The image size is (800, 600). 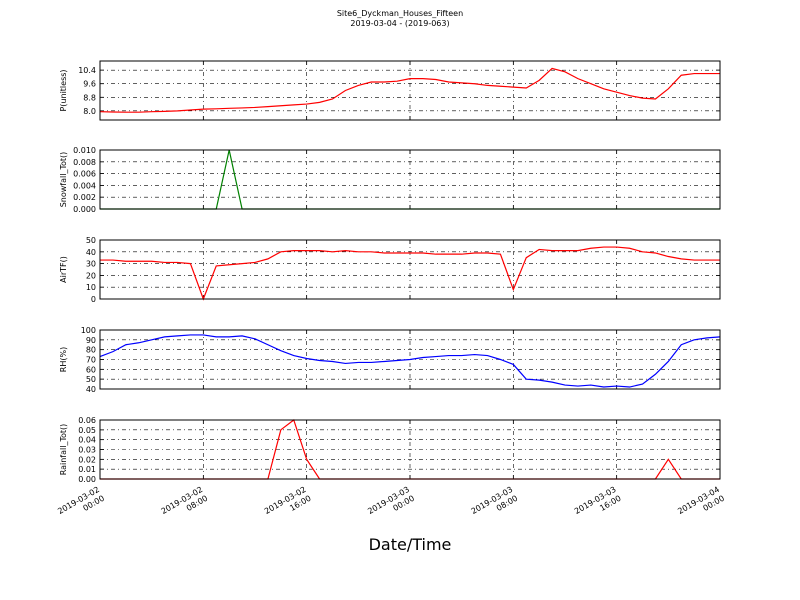 What do you see at coordinates (84, 209) in the screenshot?
I see `y-tick-label: 0.000` at bounding box center [84, 209].